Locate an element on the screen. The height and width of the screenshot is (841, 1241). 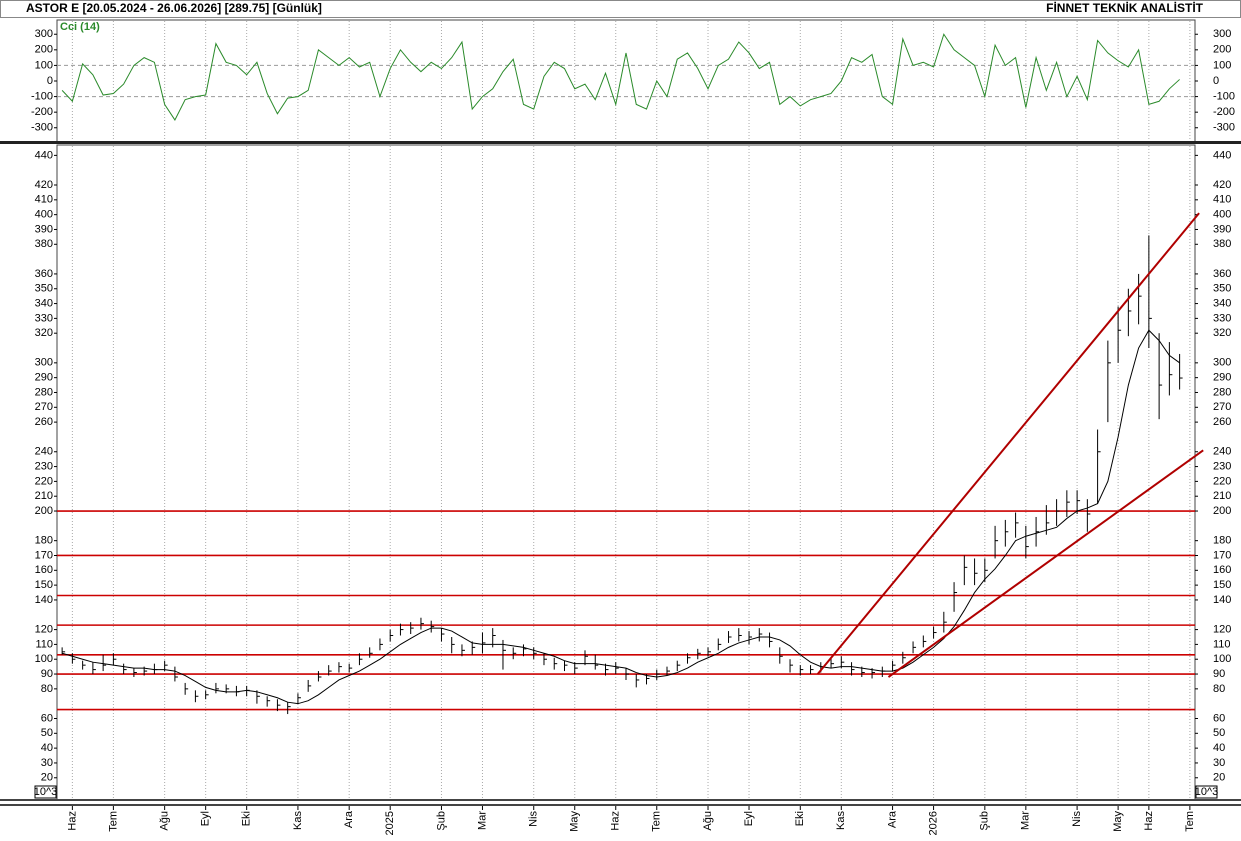
y-tick-label: 230 is located at coordinates (44, 466).